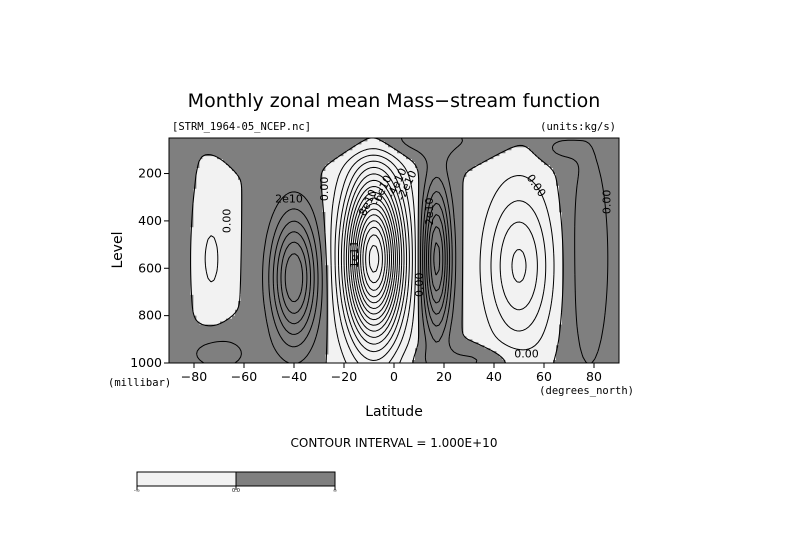 The width and height of the screenshot is (789, 558). Describe the element at coordinates (394, 101) in the screenshot. I see `chart-title: Monthly zonal mean Mass−stream function` at that location.